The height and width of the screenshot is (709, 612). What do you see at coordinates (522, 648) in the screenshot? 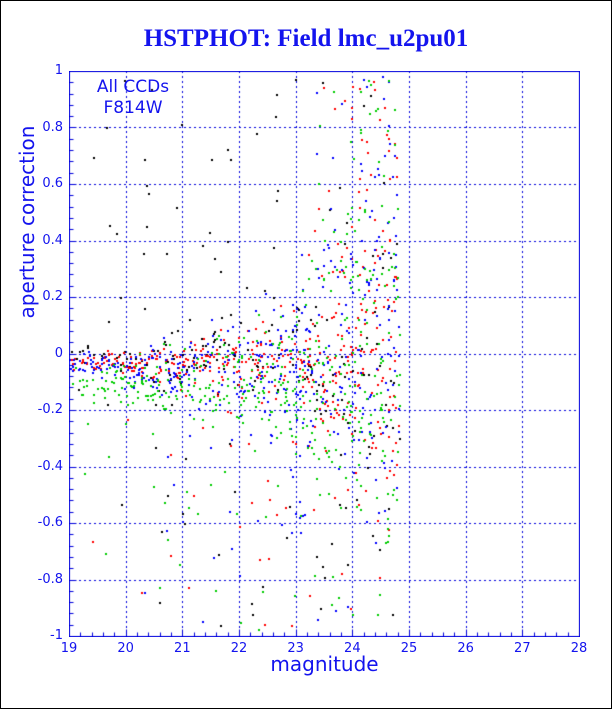
I see `x-tick-label: 27` at bounding box center [522, 648].